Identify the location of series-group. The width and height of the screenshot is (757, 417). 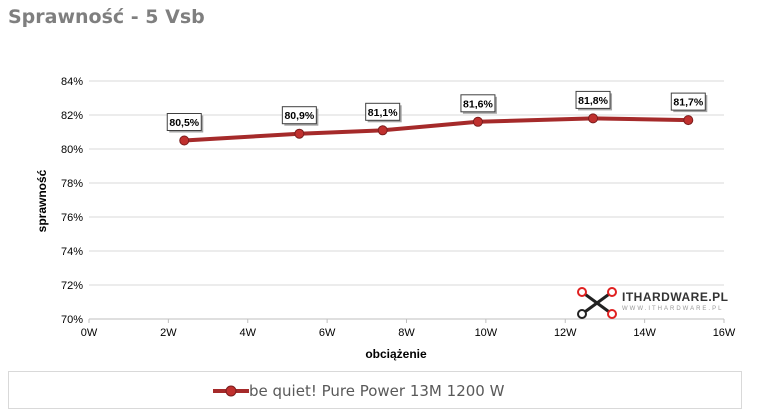
(436, 129).